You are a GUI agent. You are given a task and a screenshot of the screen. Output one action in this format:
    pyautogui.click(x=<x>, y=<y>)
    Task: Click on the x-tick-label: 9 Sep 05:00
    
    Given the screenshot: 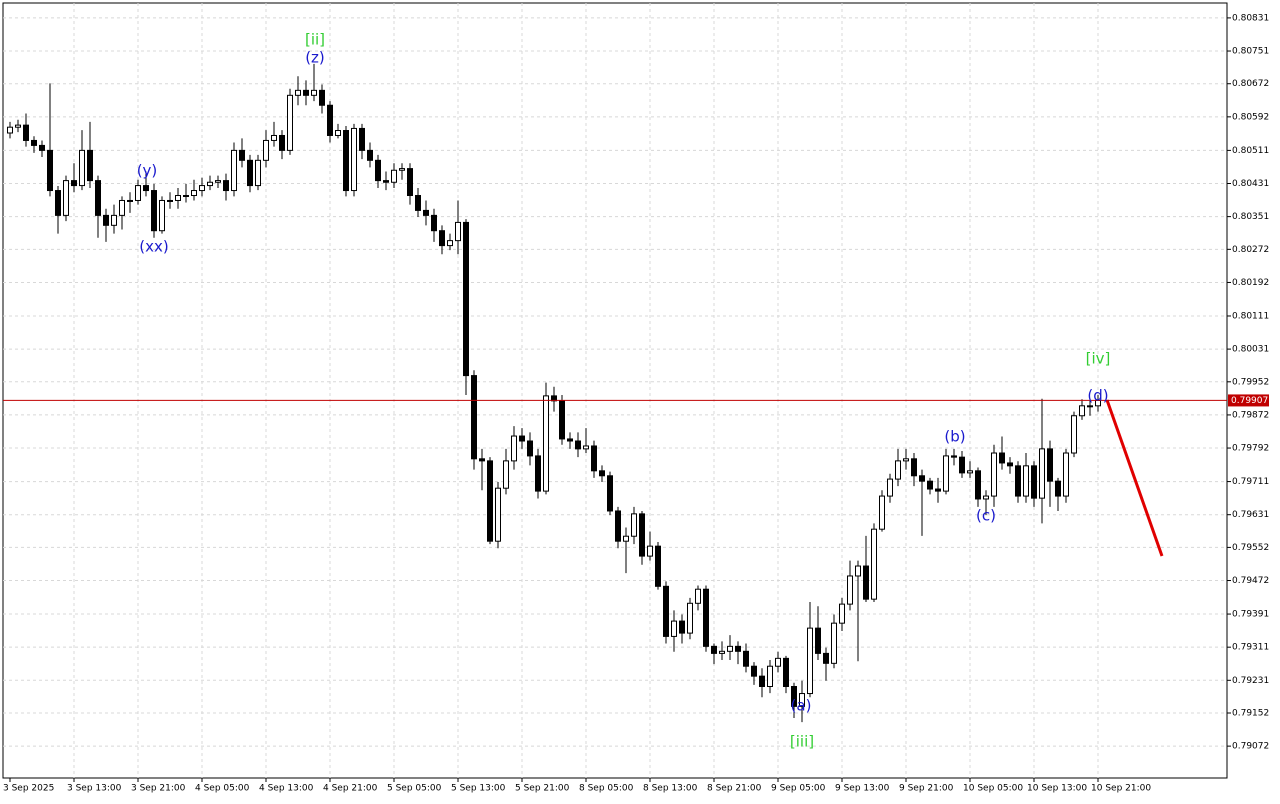 What is the action you would take?
    pyautogui.click(x=798, y=789)
    